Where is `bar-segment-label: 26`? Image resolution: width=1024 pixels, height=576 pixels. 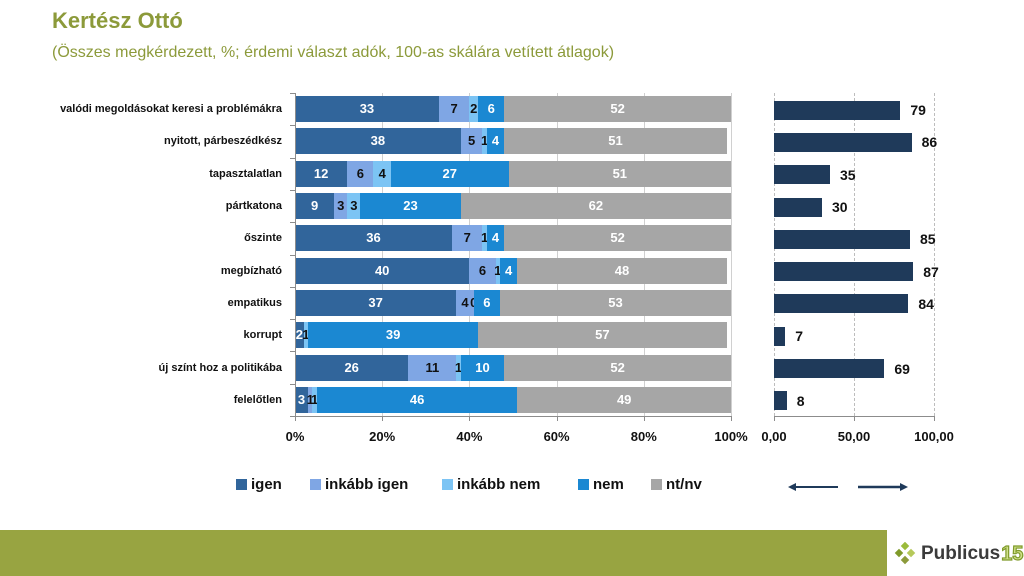 bar-segment-label: 26 is located at coordinates (351, 367).